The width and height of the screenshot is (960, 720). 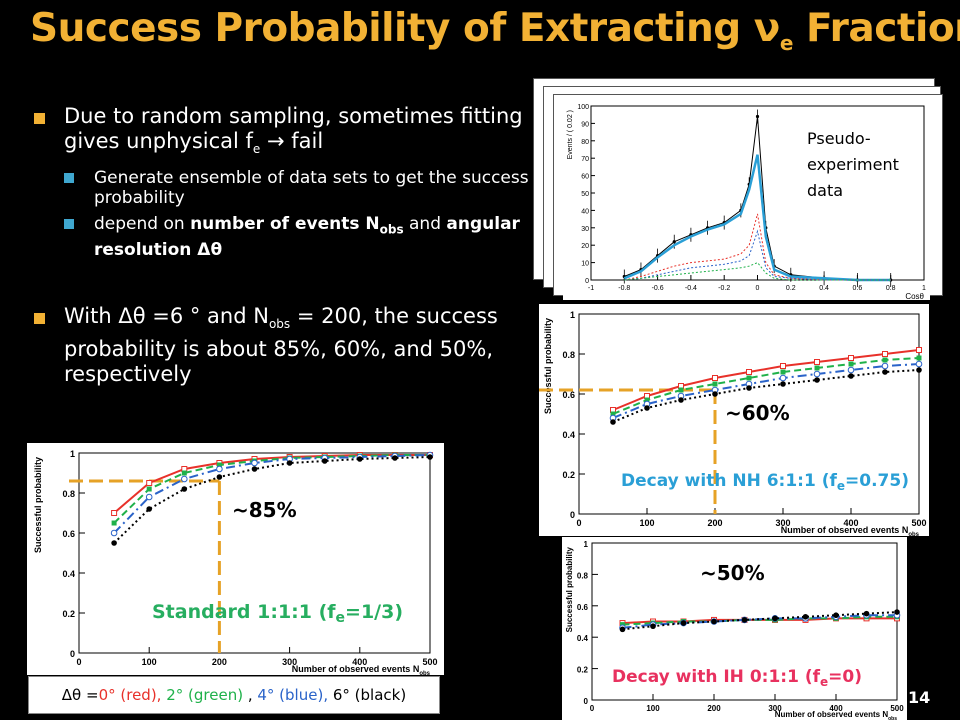 What do you see at coordinates (824, 288) in the screenshot?
I see `x-tick-label: 0.4` at bounding box center [824, 288].